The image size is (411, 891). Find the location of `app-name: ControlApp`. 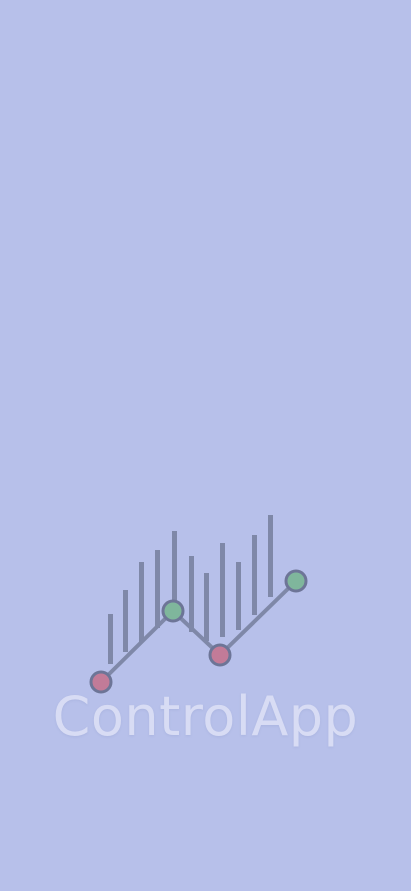

app-name: ControlApp is located at coordinates (205, 716).